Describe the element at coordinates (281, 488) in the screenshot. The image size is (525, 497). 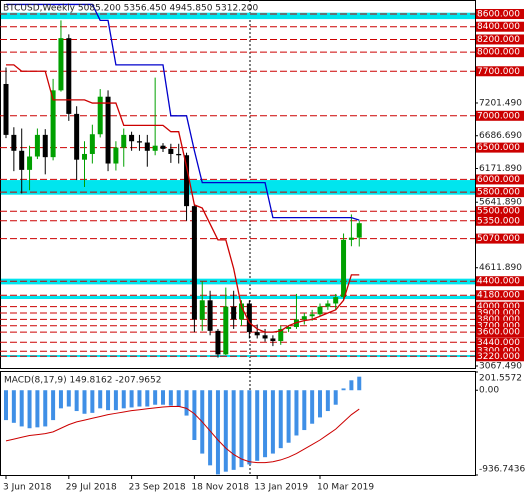
I see `x-tick-label: 13 Jan 2019` at that location.